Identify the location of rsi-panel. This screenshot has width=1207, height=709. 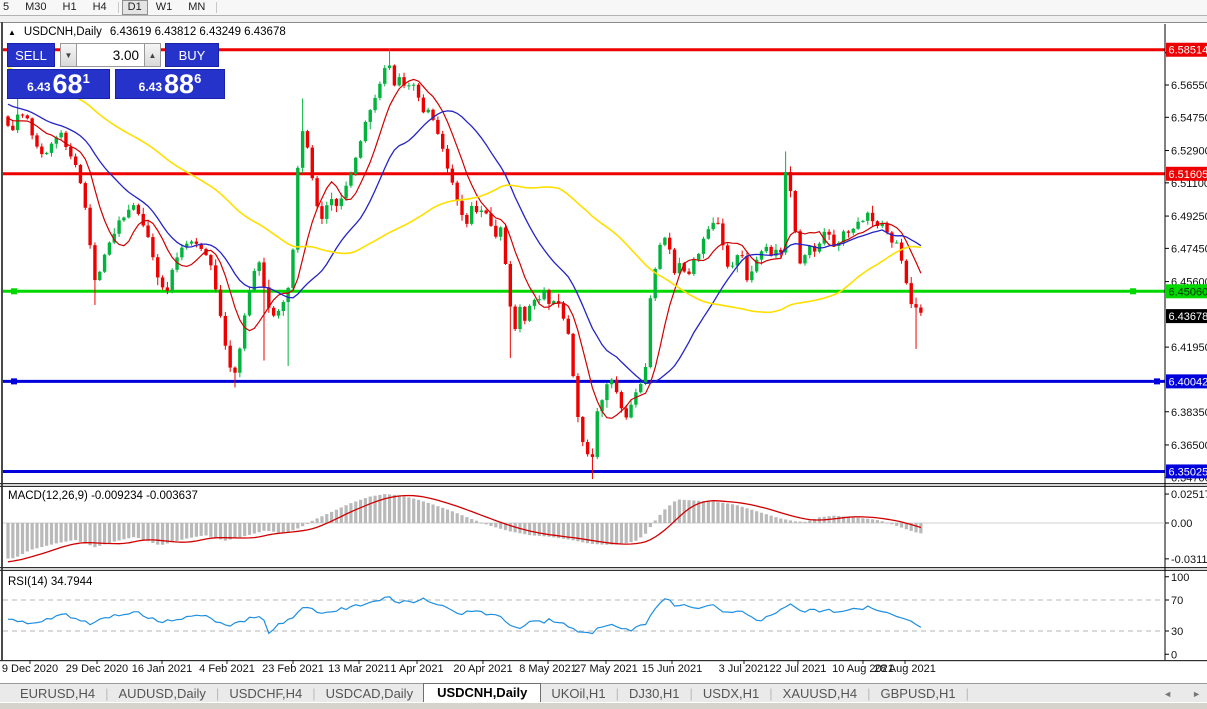
(584, 615).